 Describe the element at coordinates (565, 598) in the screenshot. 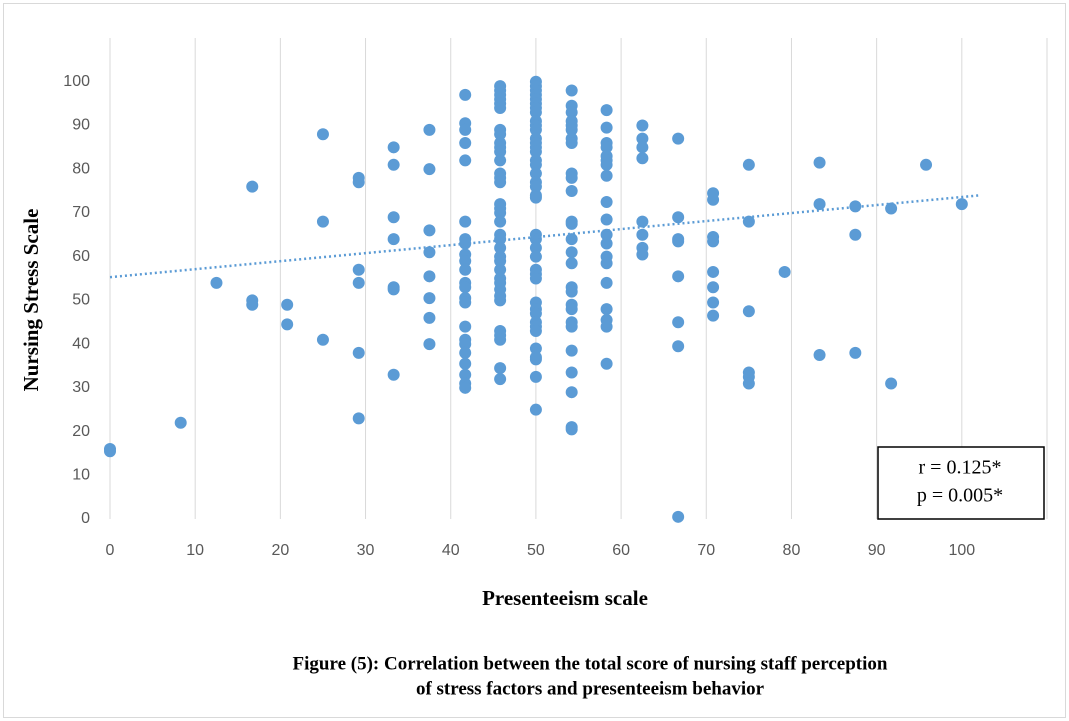

I see `x-axis-title: Presenteeism scale` at that location.